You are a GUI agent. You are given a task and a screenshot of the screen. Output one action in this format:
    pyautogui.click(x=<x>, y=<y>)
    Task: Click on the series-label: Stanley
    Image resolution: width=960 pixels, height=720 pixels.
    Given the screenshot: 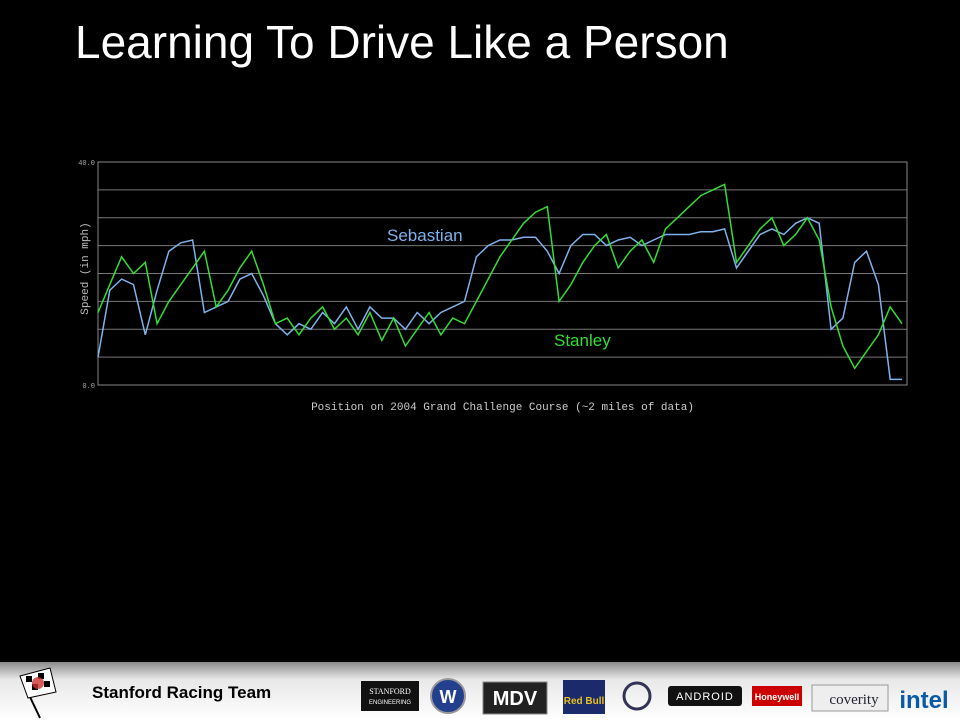 What is the action you would take?
    pyautogui.click(x=582, y=340)
    